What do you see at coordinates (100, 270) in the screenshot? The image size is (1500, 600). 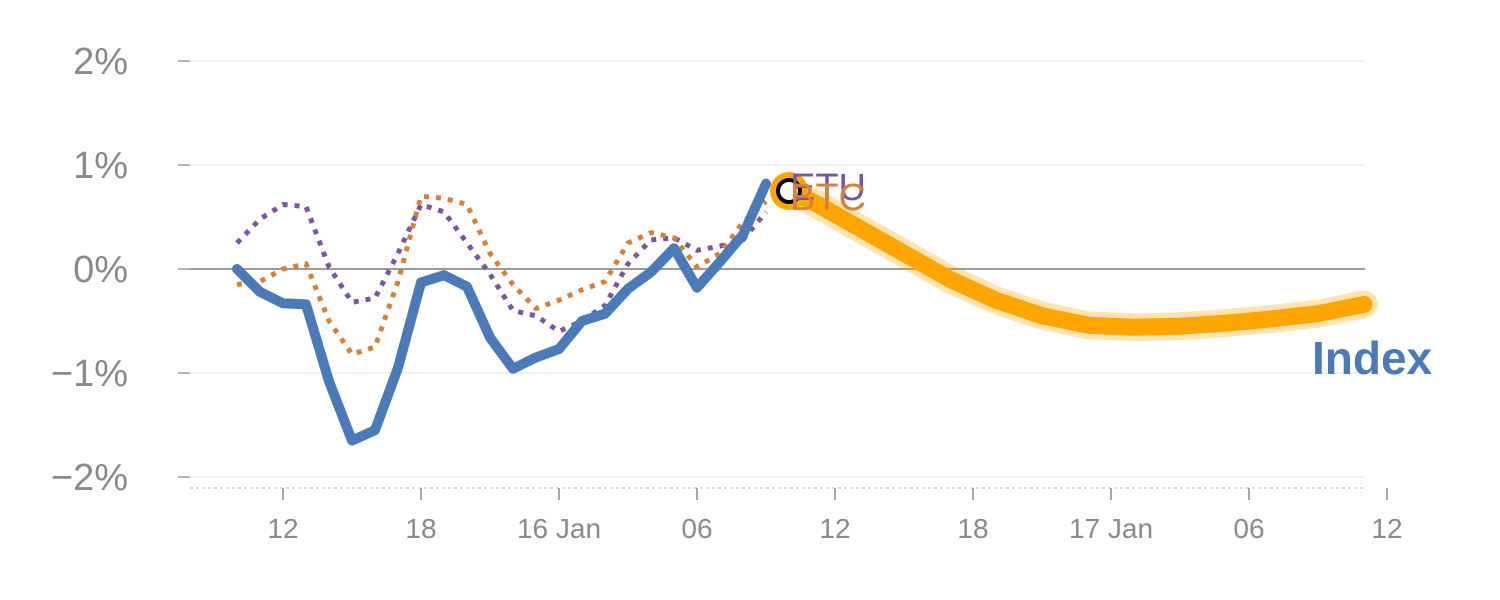 I see `y-tick-label: 0%` at bounding box center [100, 270].